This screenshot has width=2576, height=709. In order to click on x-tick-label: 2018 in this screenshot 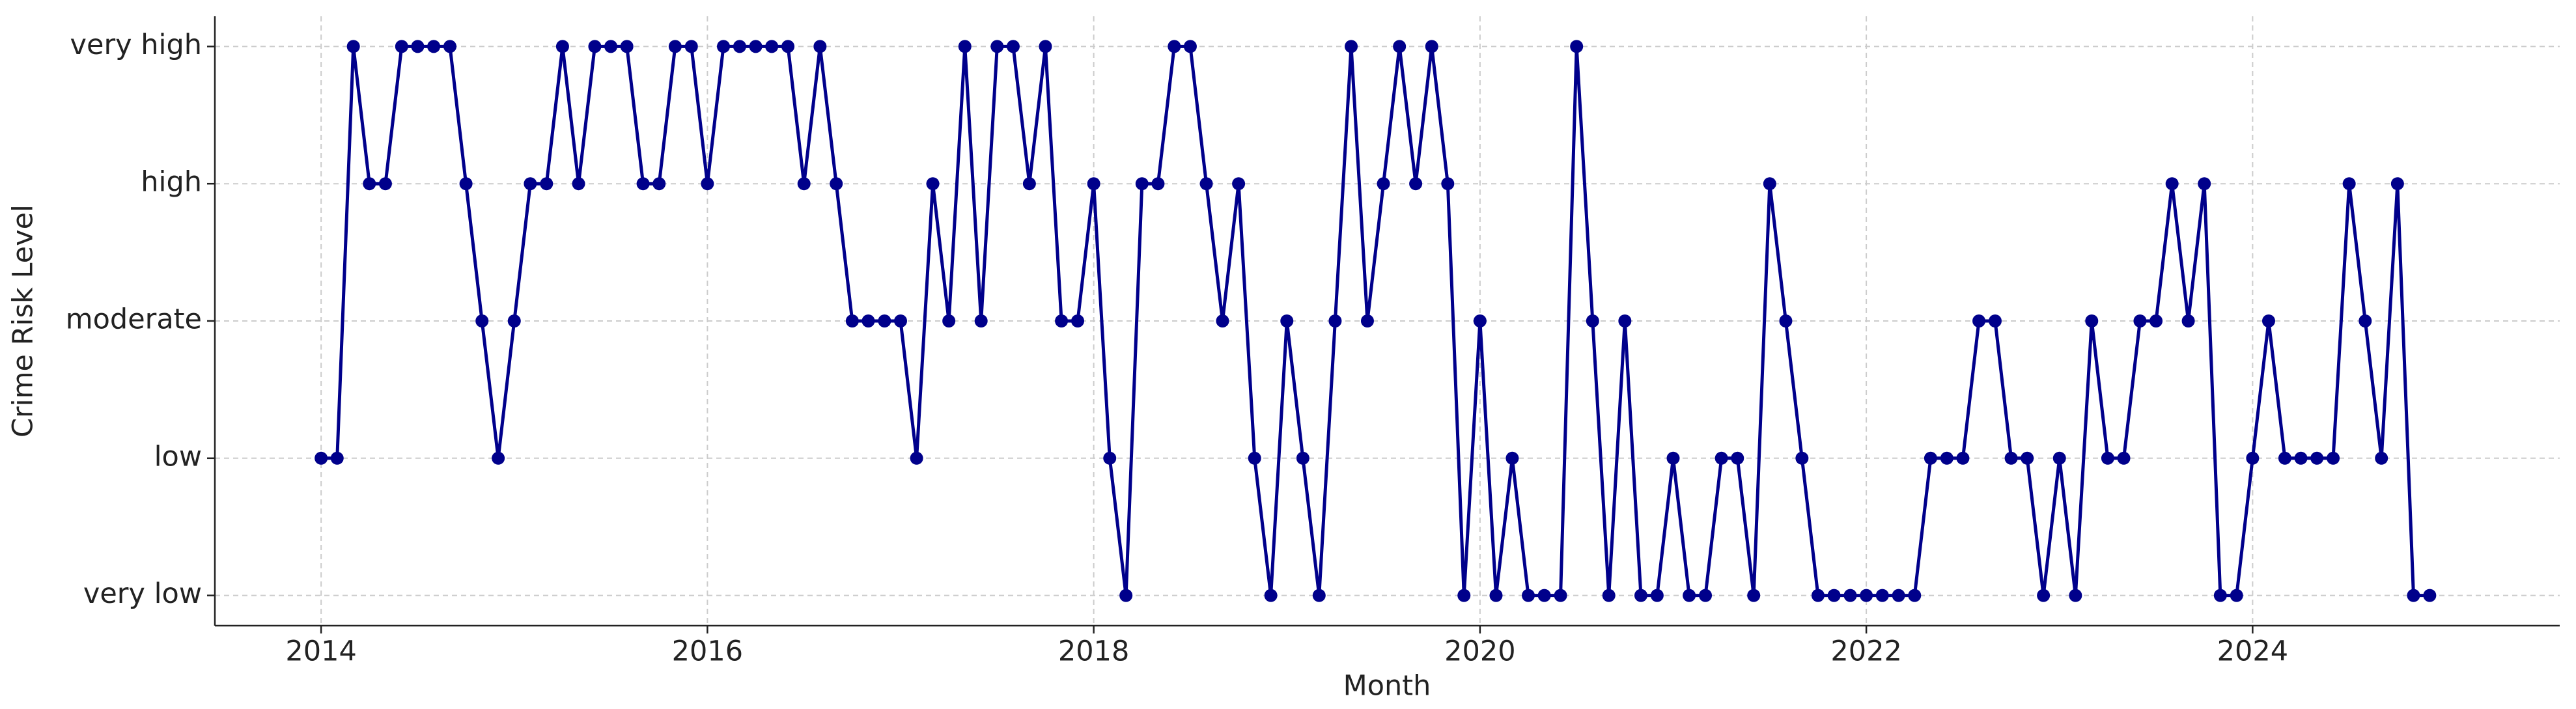, I will do `click(1094, 651)`.